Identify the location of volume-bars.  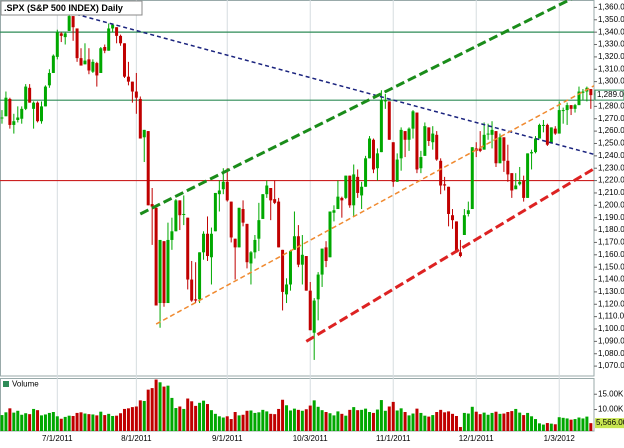
(296, 405).